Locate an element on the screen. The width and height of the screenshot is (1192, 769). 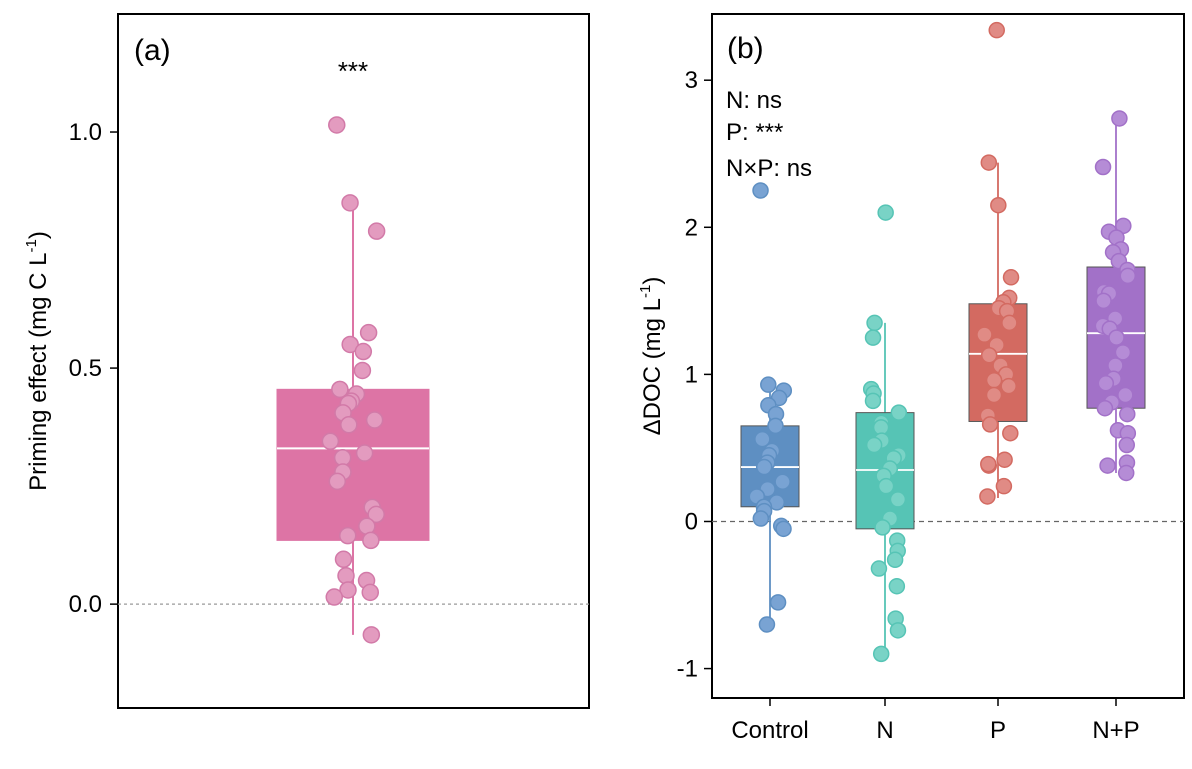
annotation-p: P: *** is located at coordinates (754, 132).